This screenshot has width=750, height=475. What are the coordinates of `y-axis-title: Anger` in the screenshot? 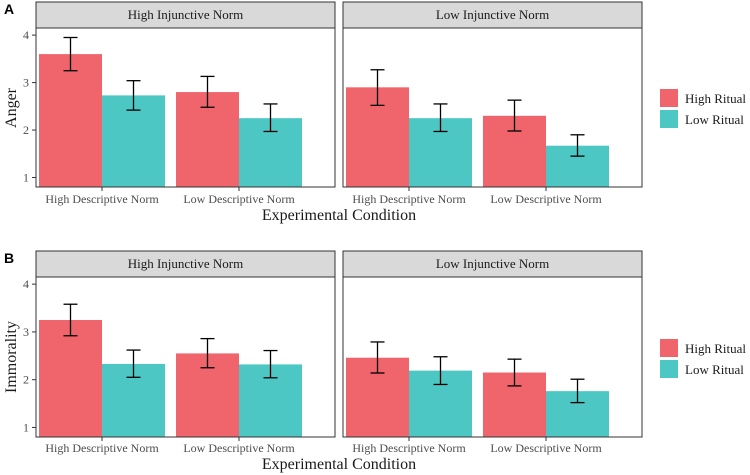 It's located at (11, 107).